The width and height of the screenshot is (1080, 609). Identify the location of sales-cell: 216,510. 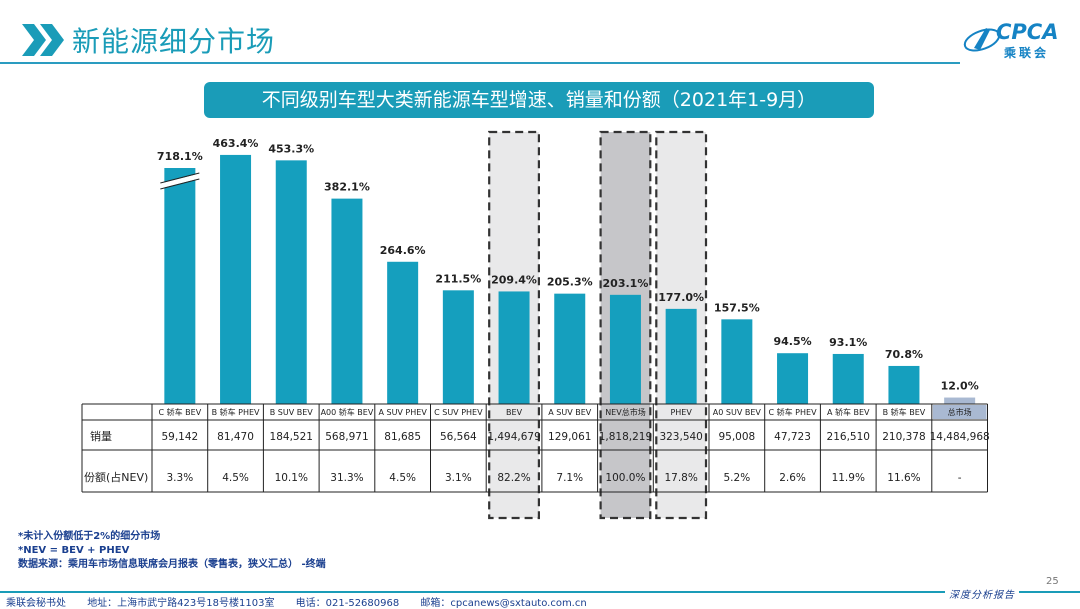
(848, 437).